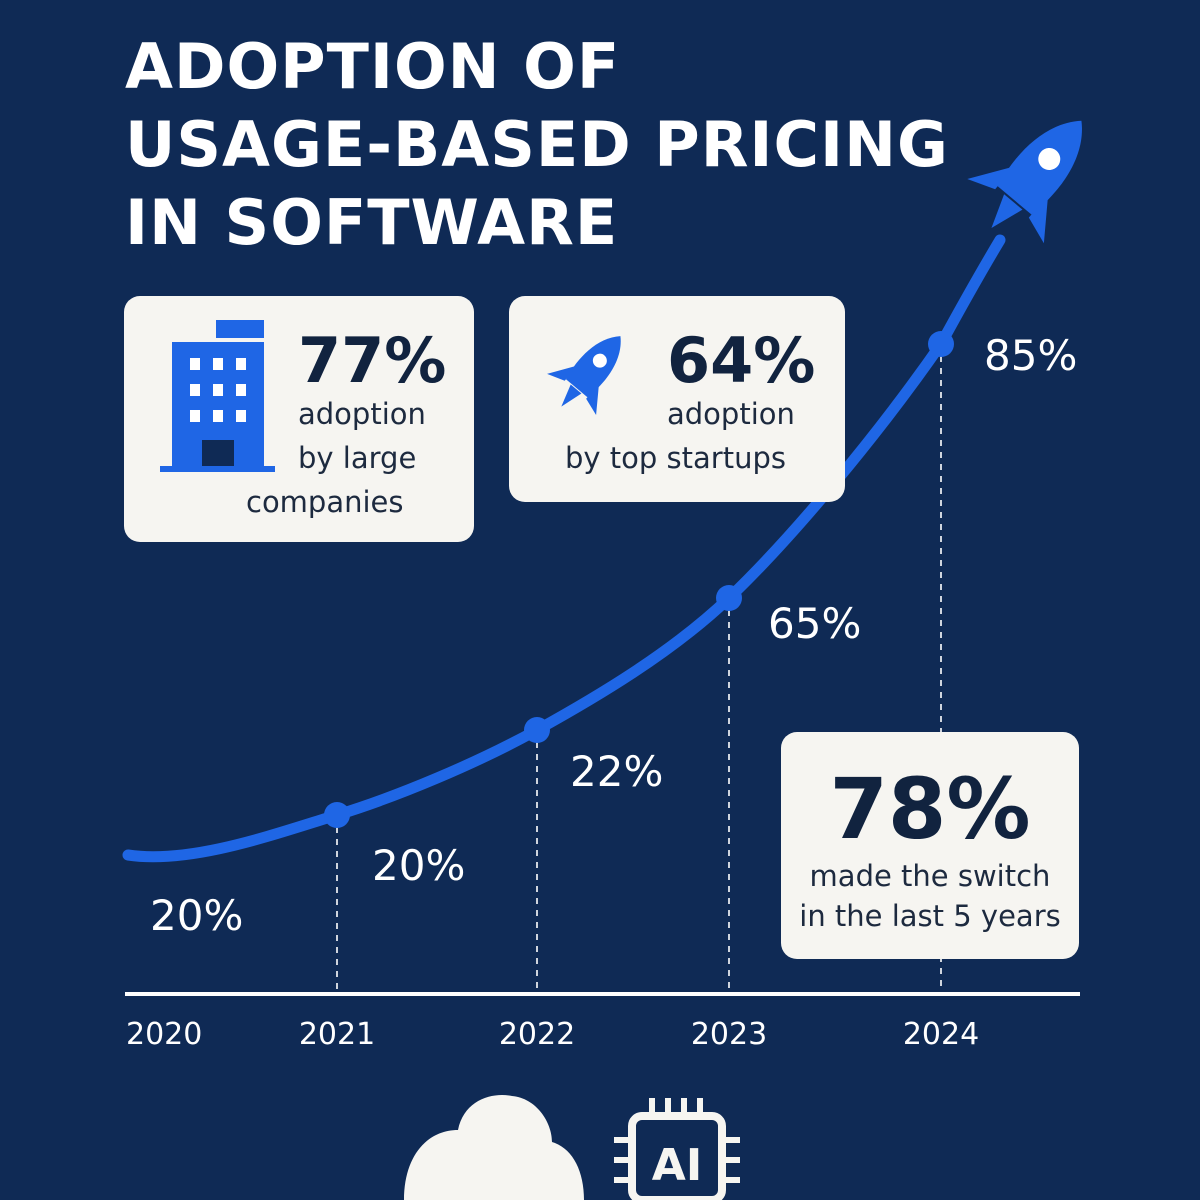 This screenshot has width=1200, height=1200. What do you see at coordinates (537, 730) in the screenshot?
I see `data-point-2022` at bounding box center [537, 730].